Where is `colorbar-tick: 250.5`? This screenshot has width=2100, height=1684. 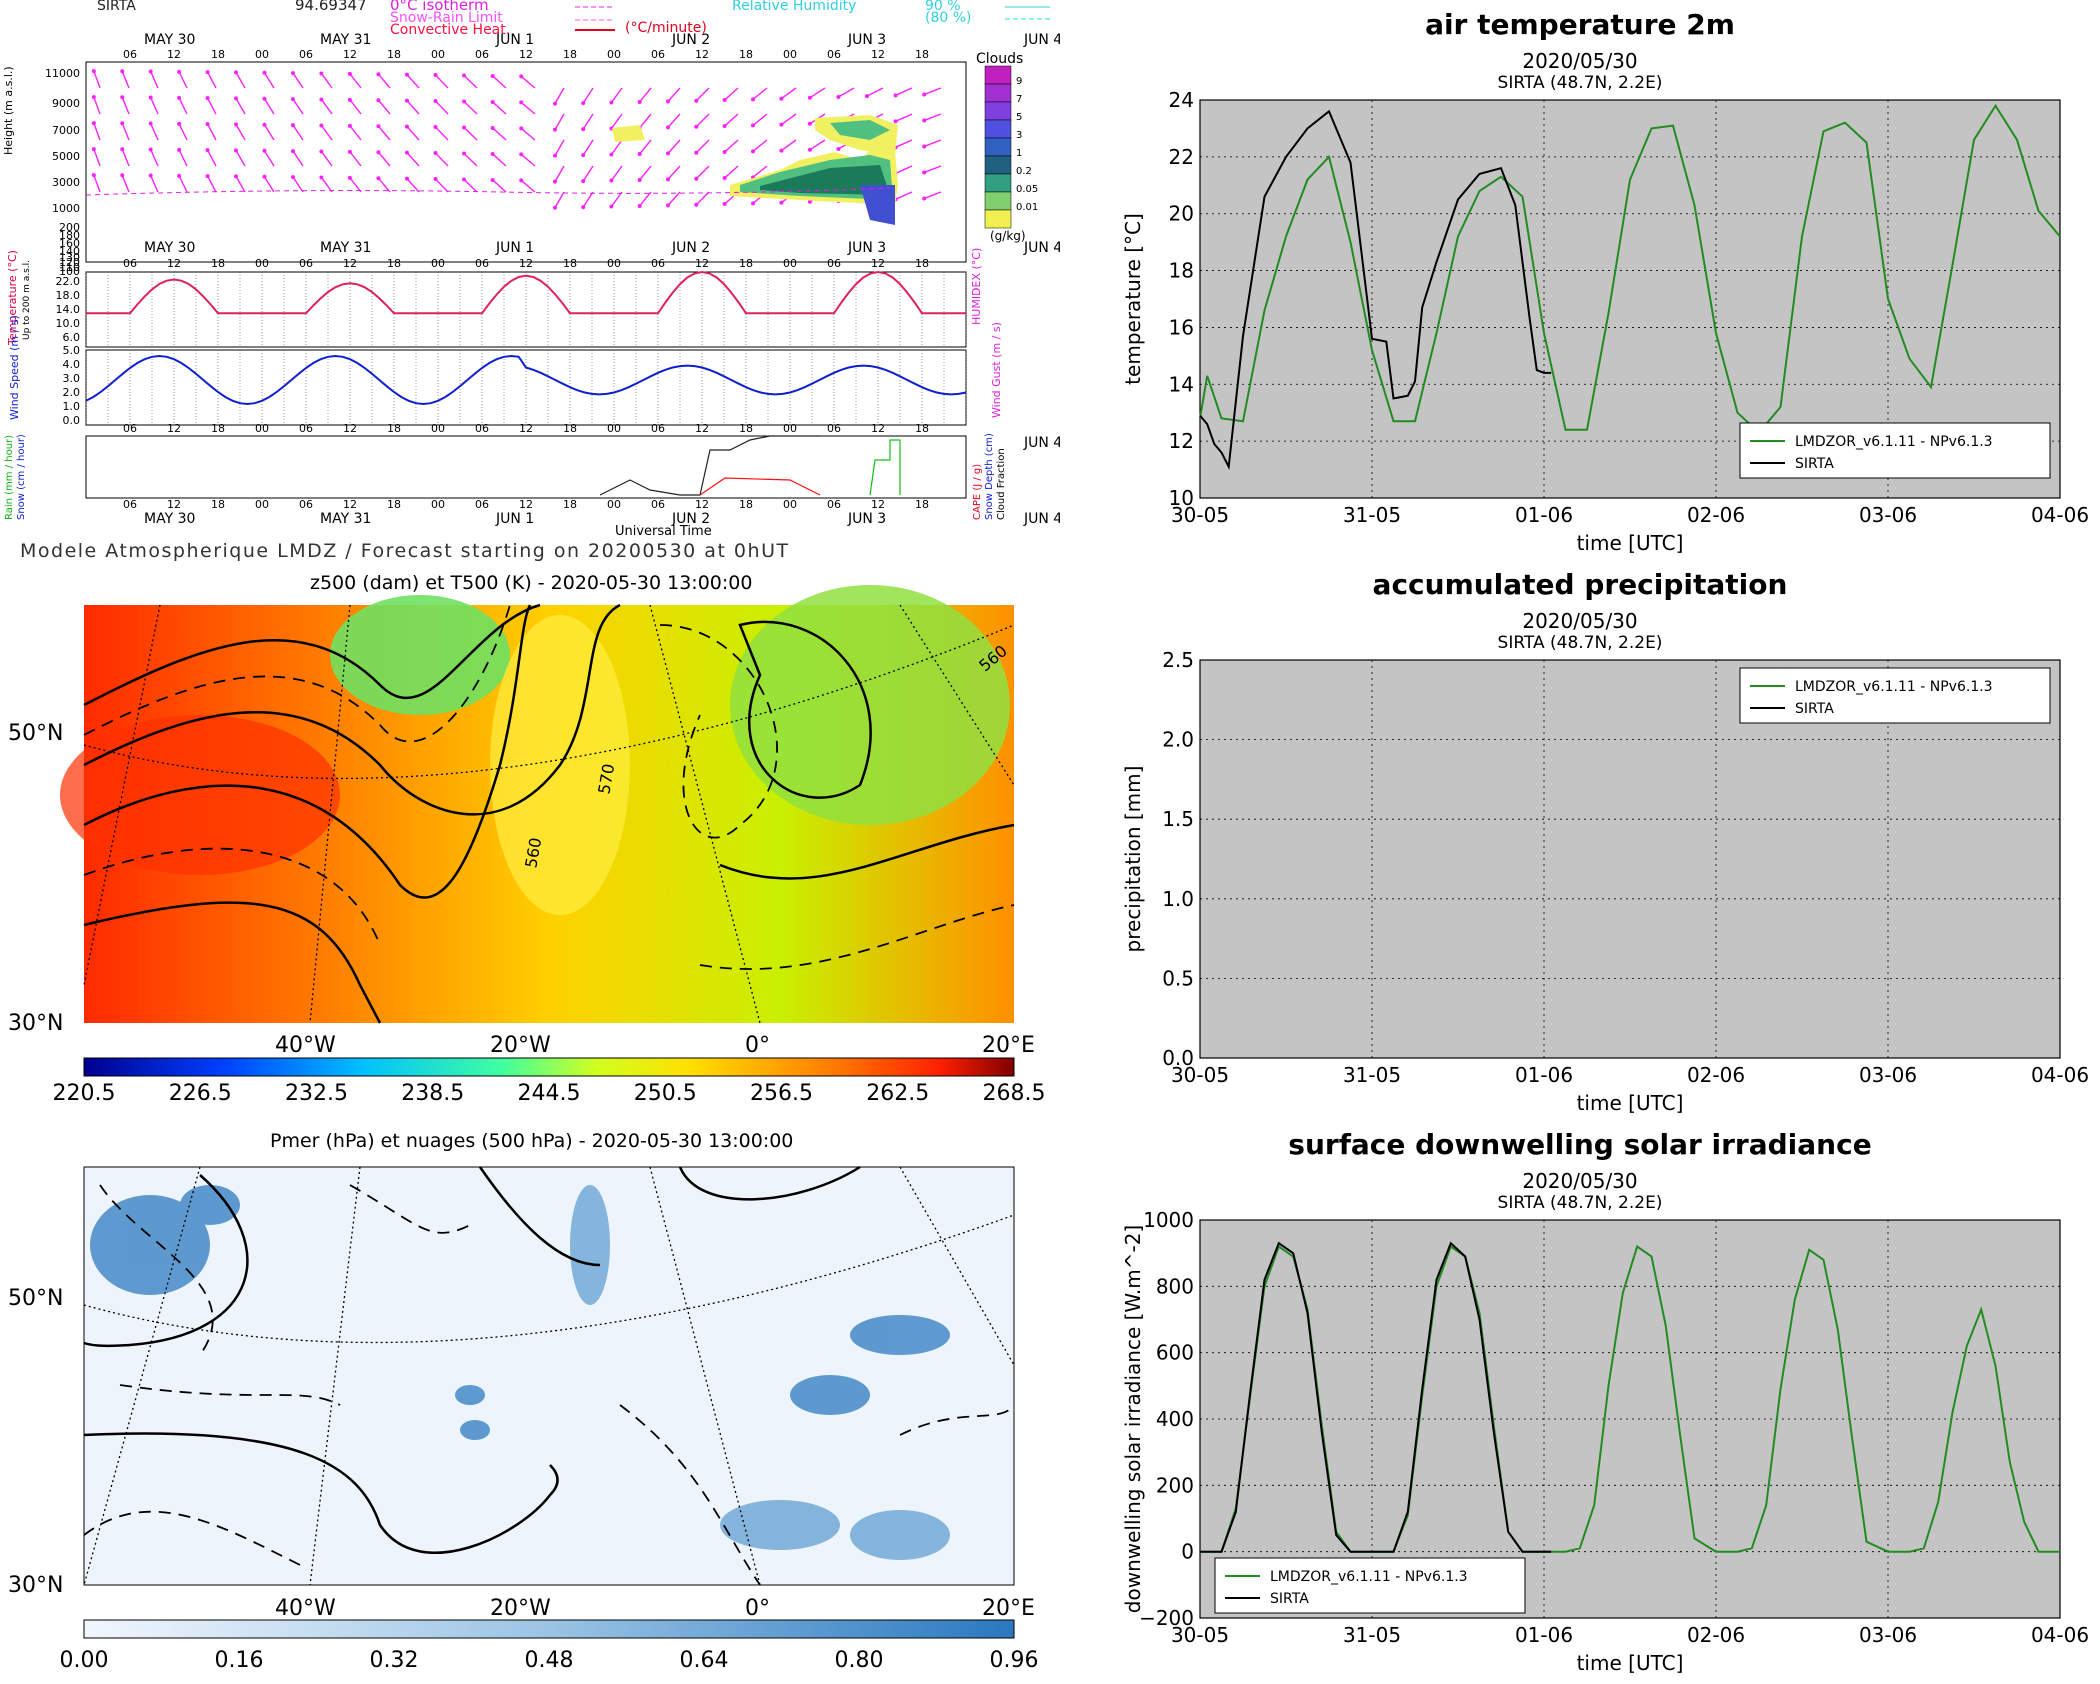 colorbar-tick: 250.5 is located at coordinates (665, 1093).